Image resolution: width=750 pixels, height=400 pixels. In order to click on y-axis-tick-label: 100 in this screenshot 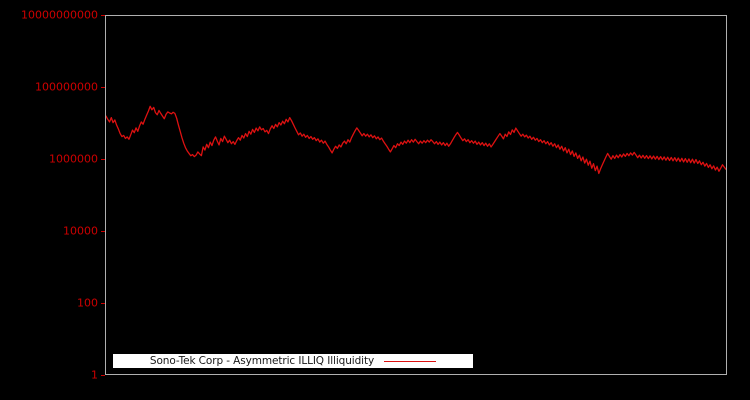, I will do `click(87, 303)`.